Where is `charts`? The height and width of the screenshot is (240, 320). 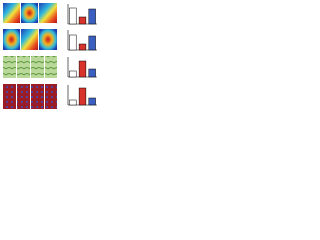
charts is located at coordinates (82, 55).